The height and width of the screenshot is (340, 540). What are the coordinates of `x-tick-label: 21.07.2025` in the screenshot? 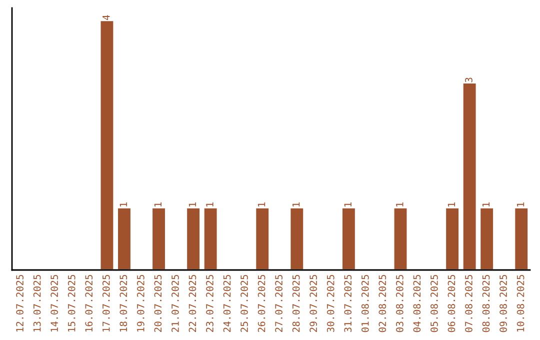 It's located at (175, 303).